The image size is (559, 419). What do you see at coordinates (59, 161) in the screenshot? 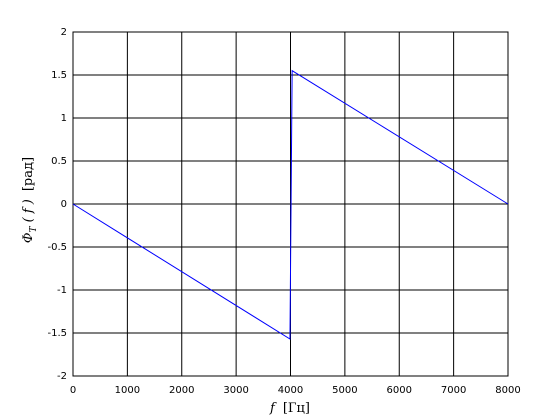
I see `y-tick-label: 0.5` at bounding box center [59, 161].